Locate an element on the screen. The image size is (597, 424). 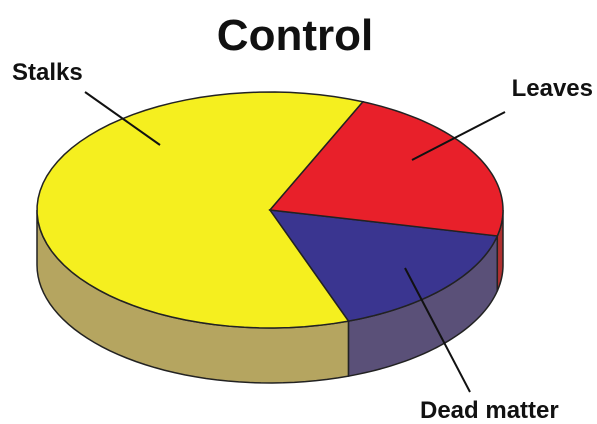
slice-label: Dead matter is located at coordinates (489, 410).